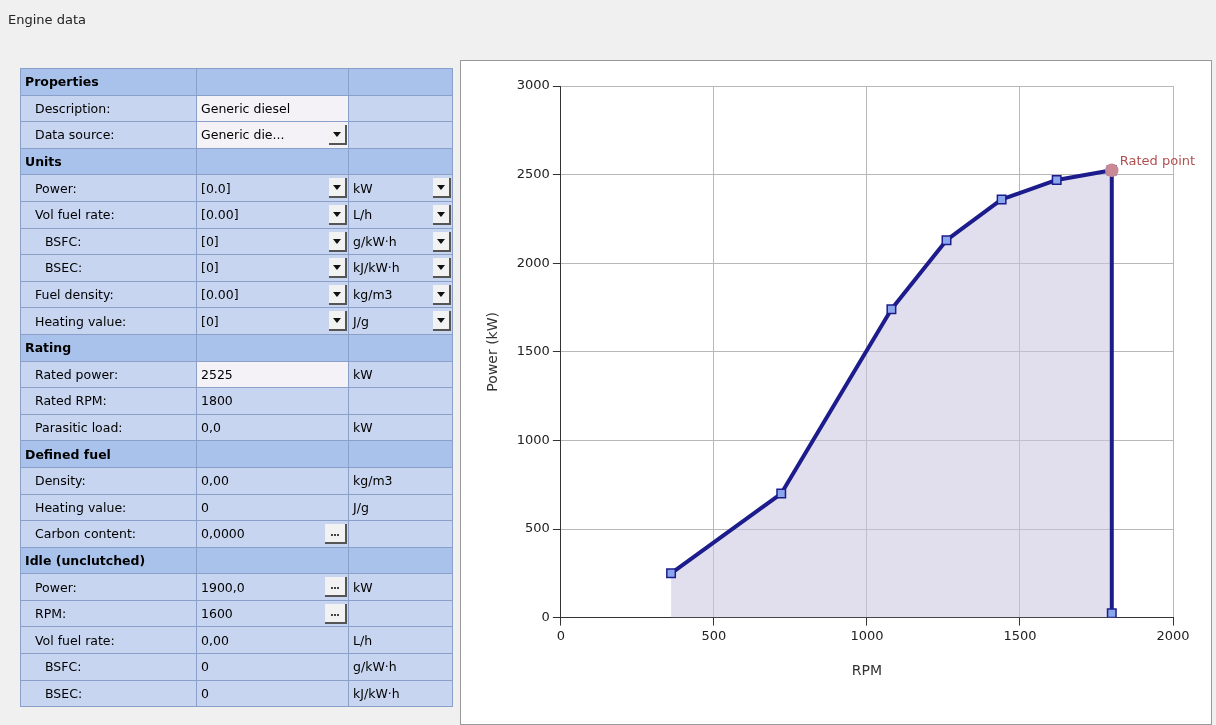  What do you see at coordinates (533, 262) in the screenshot?
I see `y-tick-label: 2000` at bounding box center [533, 262].